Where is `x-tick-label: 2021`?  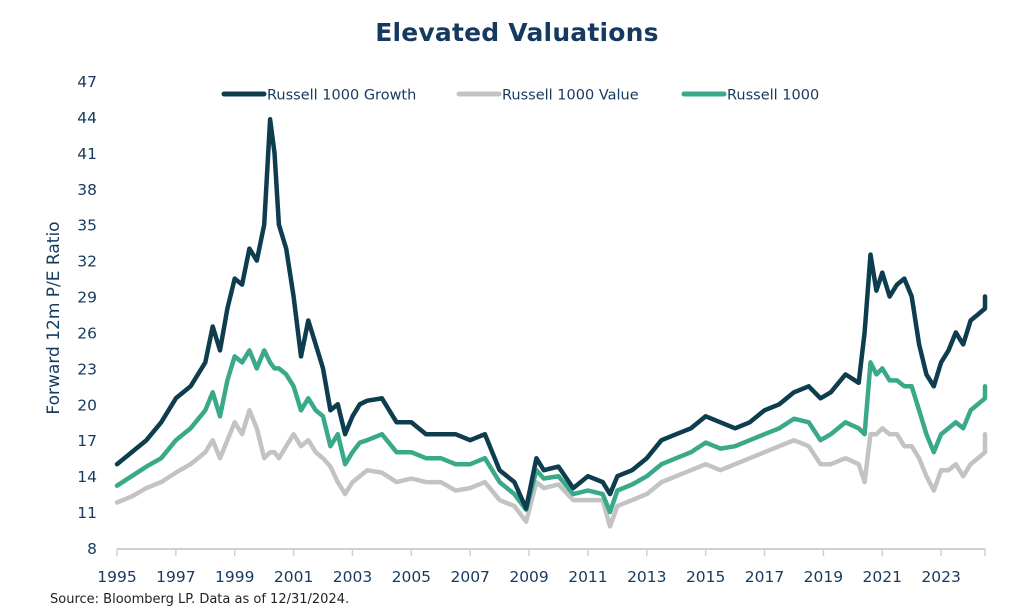 x-tick-label: 2021 is located at coordinates (882, 577).